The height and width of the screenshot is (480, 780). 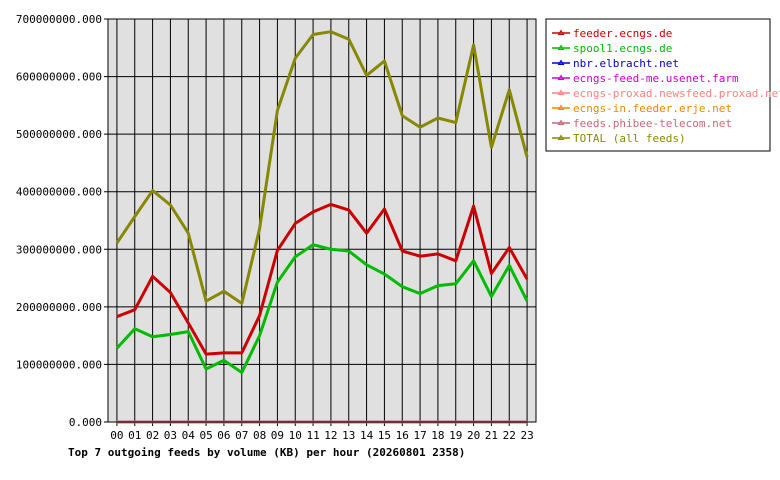 I want to click on x-tick-label: 06, so click(x=223, y=435).